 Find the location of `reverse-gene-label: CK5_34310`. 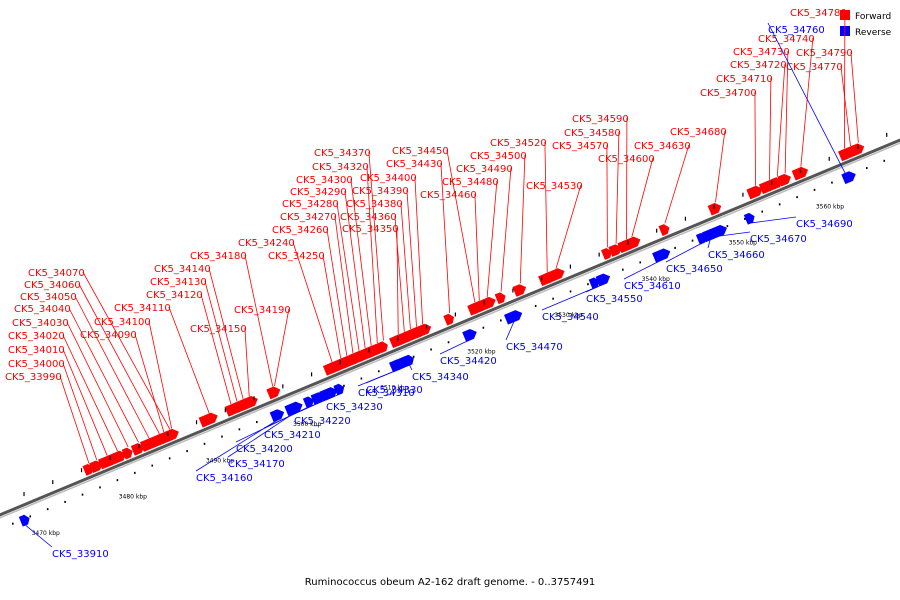

reverse-gene-label: CK5_34310 is located at coordinates (386, 393).